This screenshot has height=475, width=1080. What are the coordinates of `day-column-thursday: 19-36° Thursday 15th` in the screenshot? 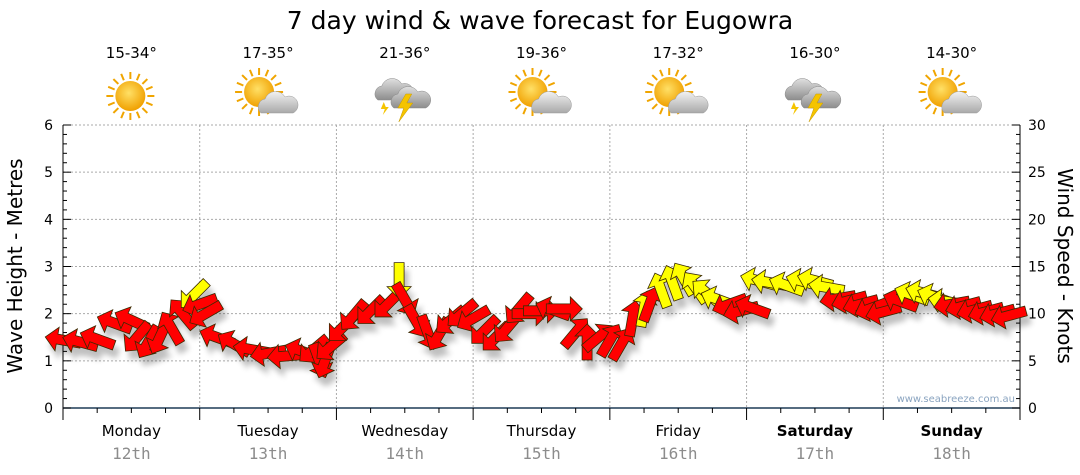 It's located at (541, 253).